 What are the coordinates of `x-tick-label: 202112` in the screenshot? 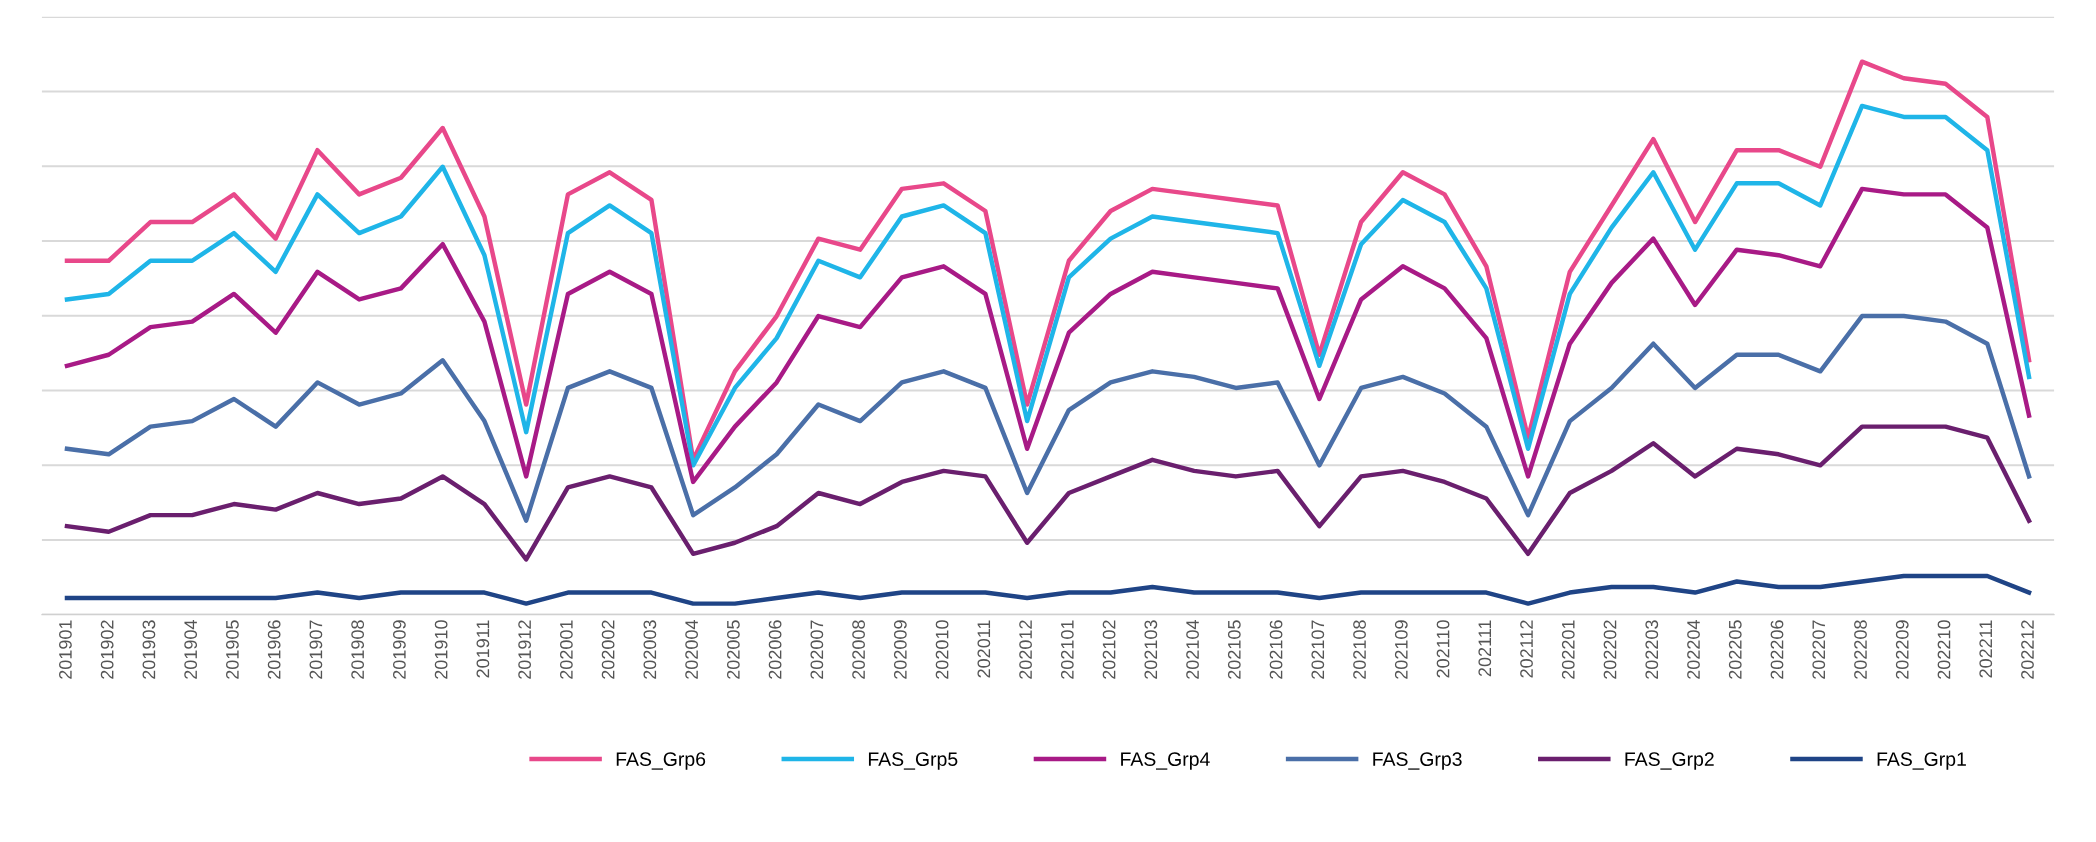 It's located at (1526, 649).